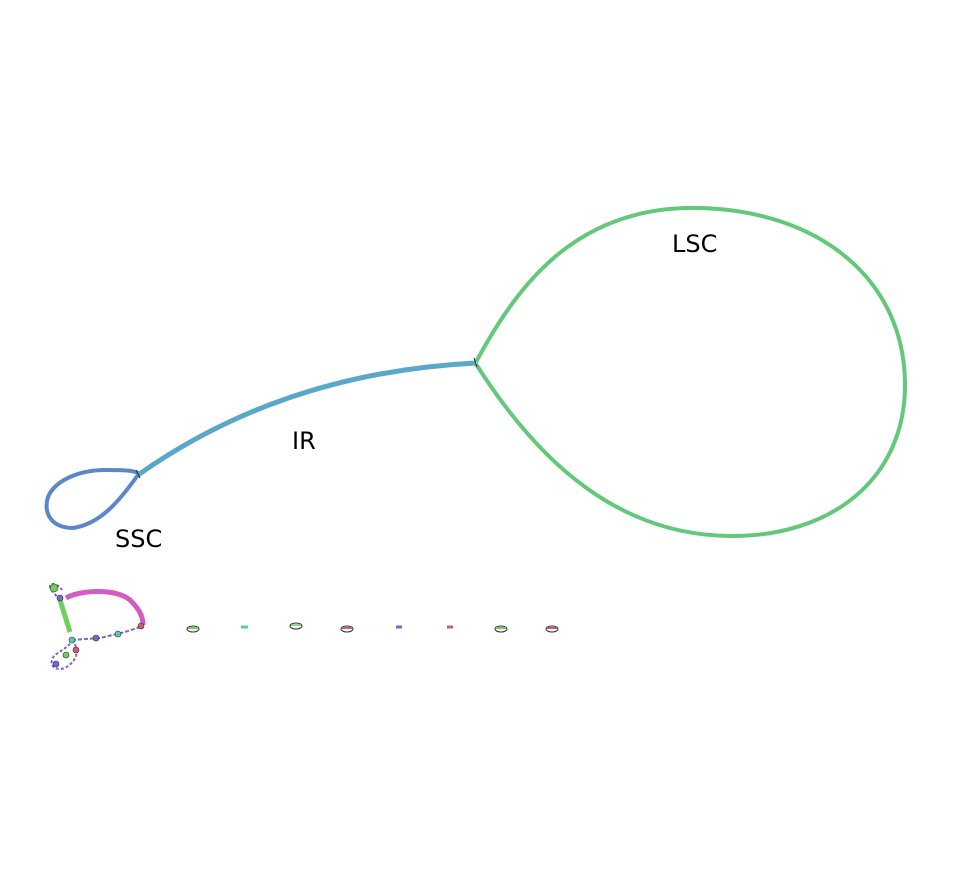  What do you see at coordinates (304, 441) in the screenshot?
I see `ir-label: IR` at bounding box center [304, 441].